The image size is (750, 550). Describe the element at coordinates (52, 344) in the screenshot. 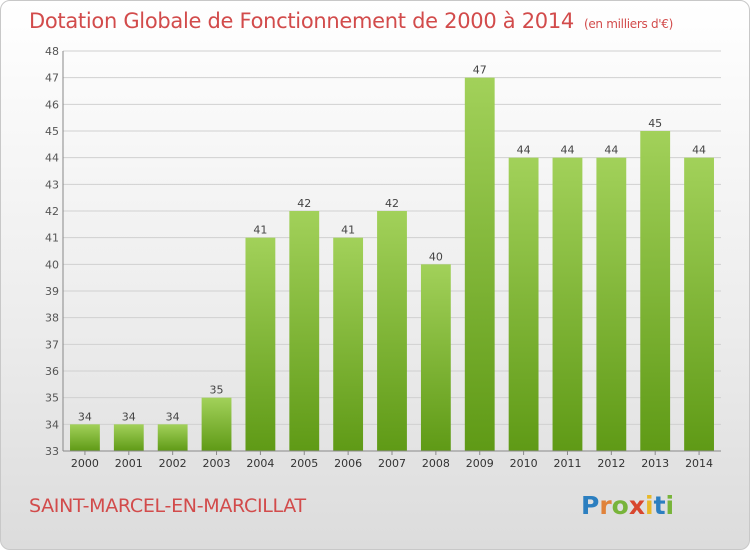

I see `y-tick-label: 37` at that location.